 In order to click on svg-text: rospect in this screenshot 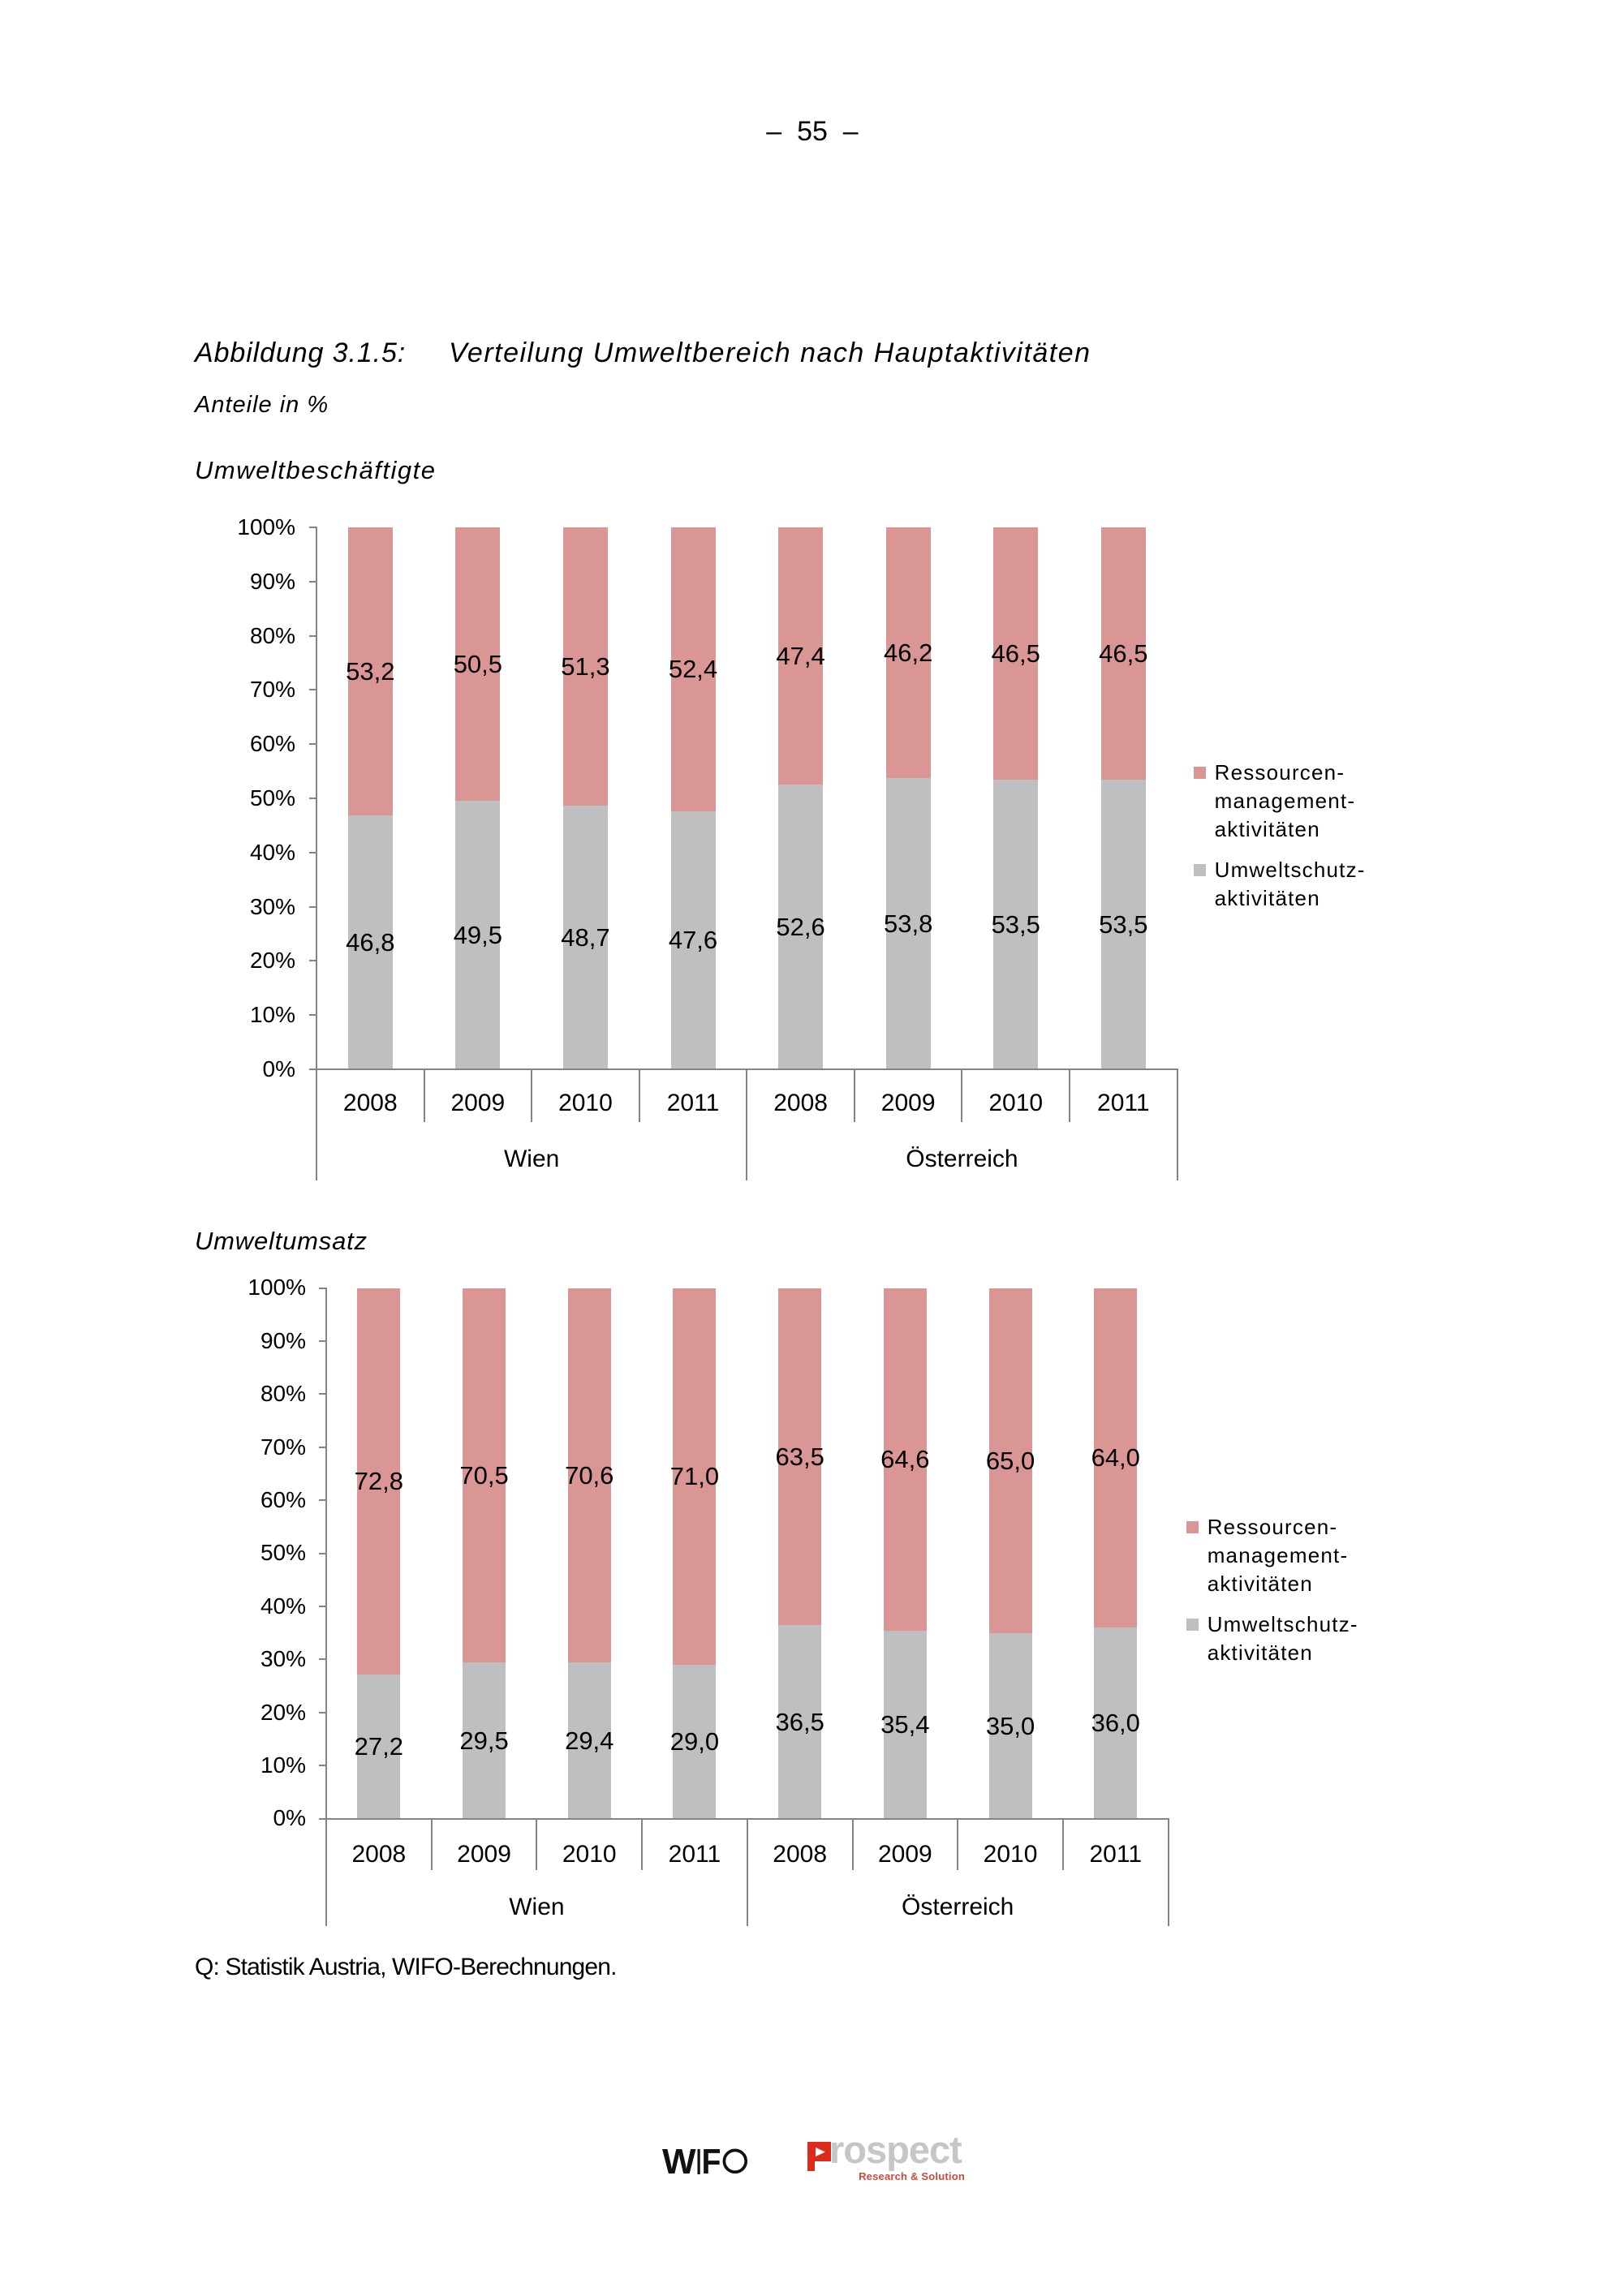, I will do `click(895, 2150)`.